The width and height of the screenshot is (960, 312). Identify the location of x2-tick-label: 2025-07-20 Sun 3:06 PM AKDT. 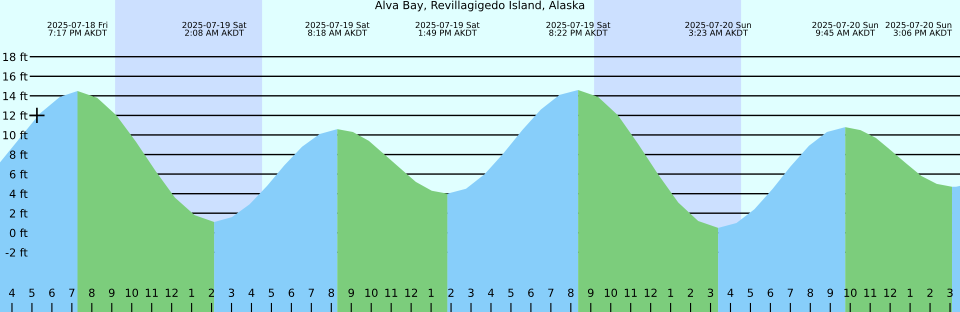
(919, 29).